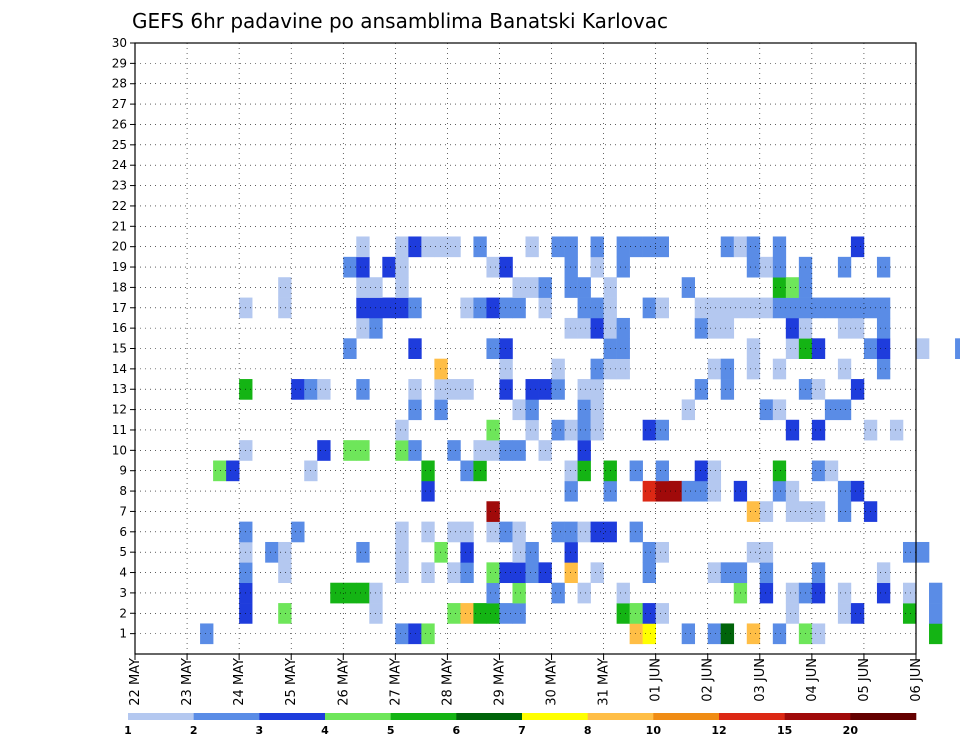  I want to click on legend-label: 6, so click(457, 730).